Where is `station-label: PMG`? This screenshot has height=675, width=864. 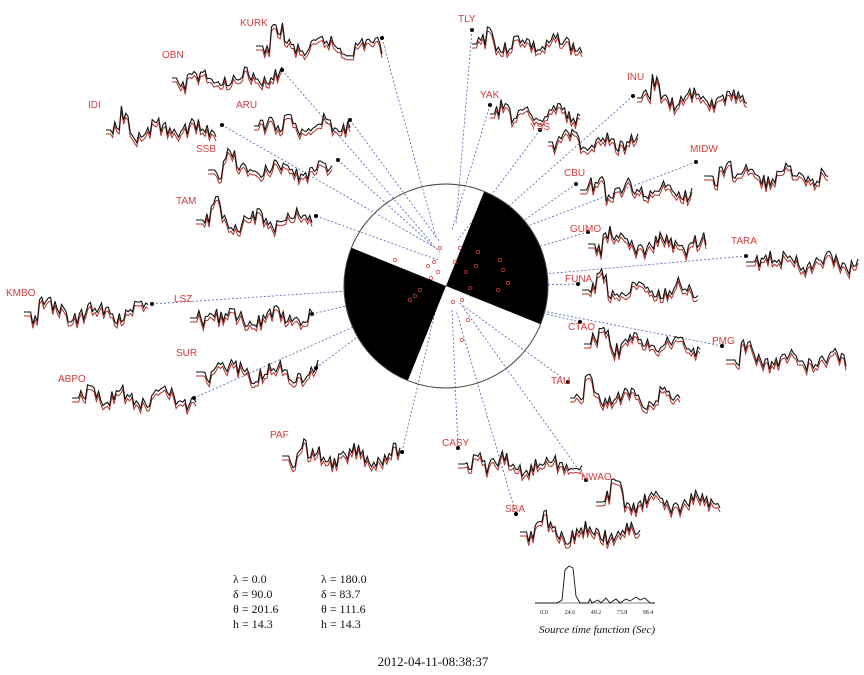
station-label: PMG is located at coordinates (723, 341).